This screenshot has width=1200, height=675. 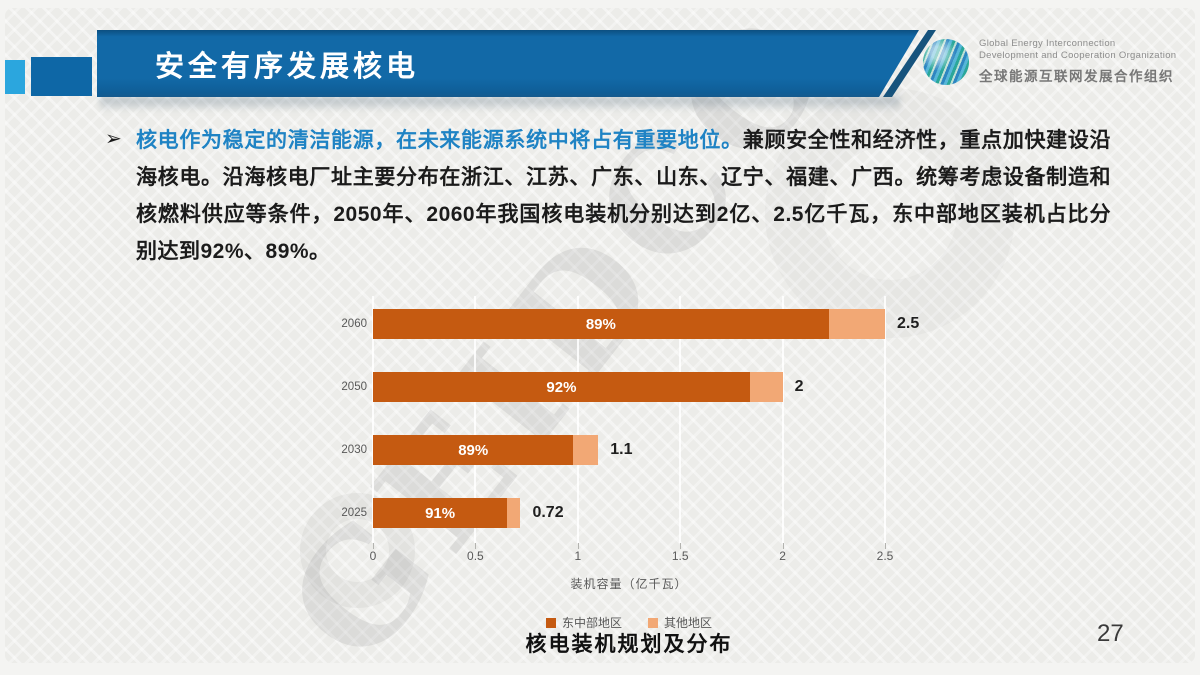 What do you see at coordinates (885, 556) in the screenshot?
I see `x-tick-label: 2.5` at bounding box center [885, 556].